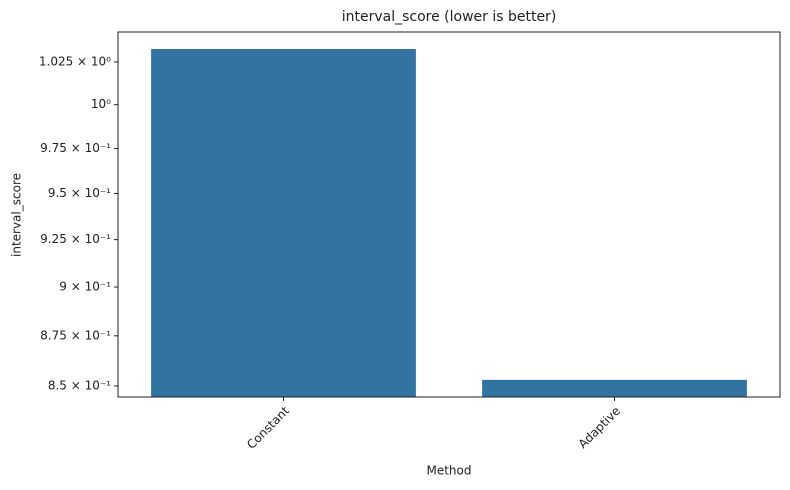 This screenshot has width=790, height=490. What do you see at coordinates (79, 385) in the screenshot?
I see `y-tick-label: 8.5 × 10⁻¹` at bounding box center [79, 385].